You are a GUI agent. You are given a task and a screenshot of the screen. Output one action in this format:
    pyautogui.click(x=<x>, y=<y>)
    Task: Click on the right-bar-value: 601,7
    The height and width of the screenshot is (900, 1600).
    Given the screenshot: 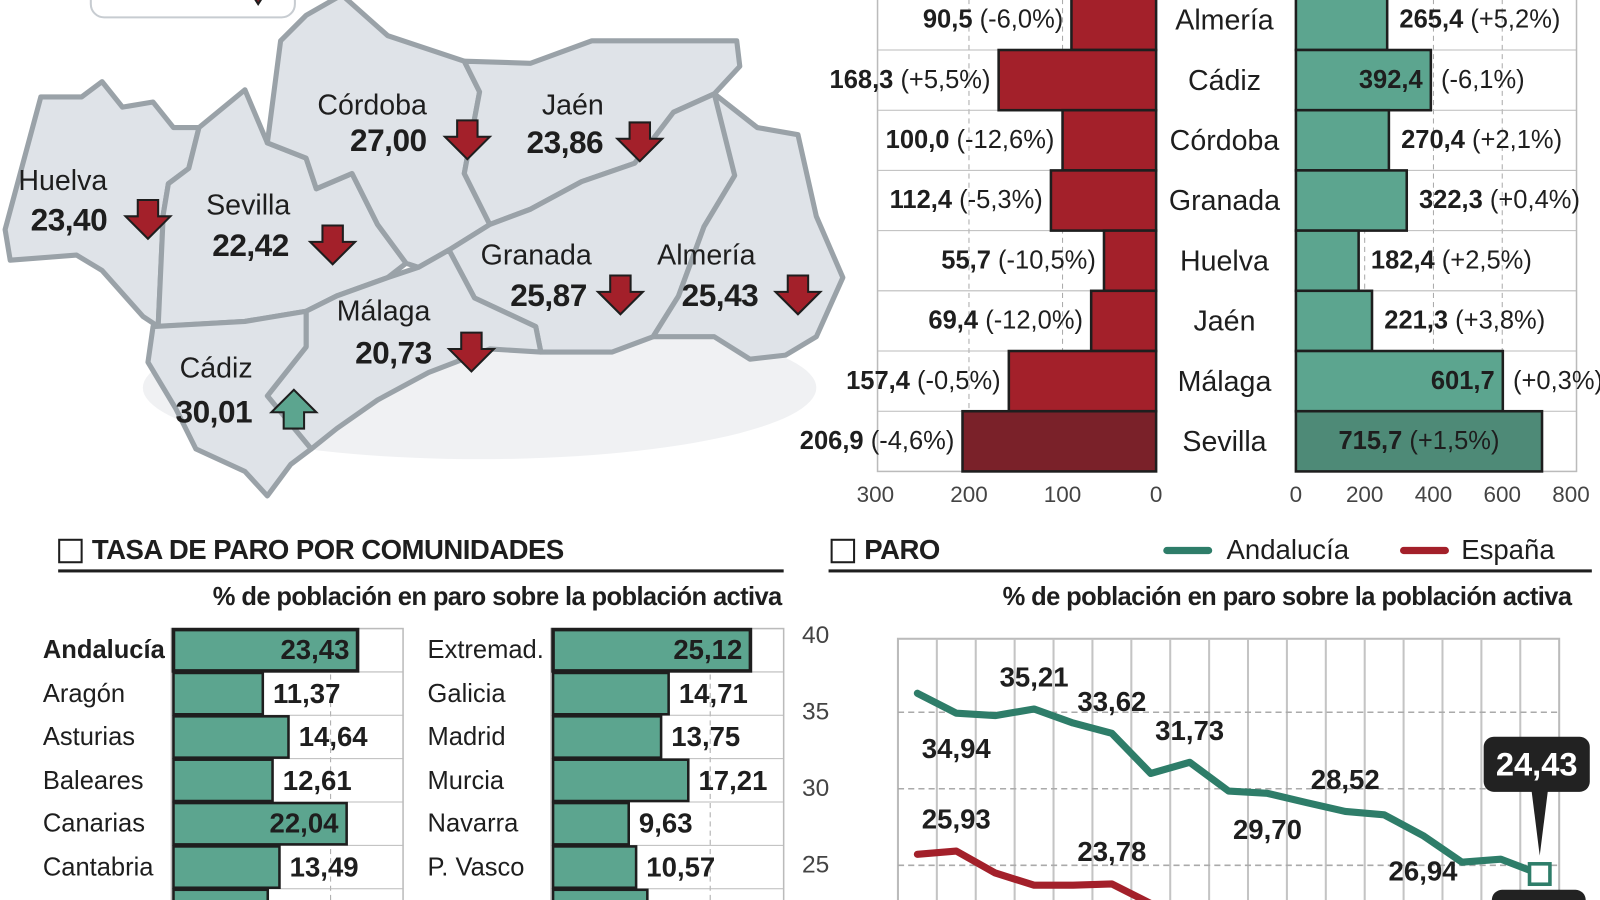 What is the action you would take?
    pyautogui.click(x=1462, y=380)
    